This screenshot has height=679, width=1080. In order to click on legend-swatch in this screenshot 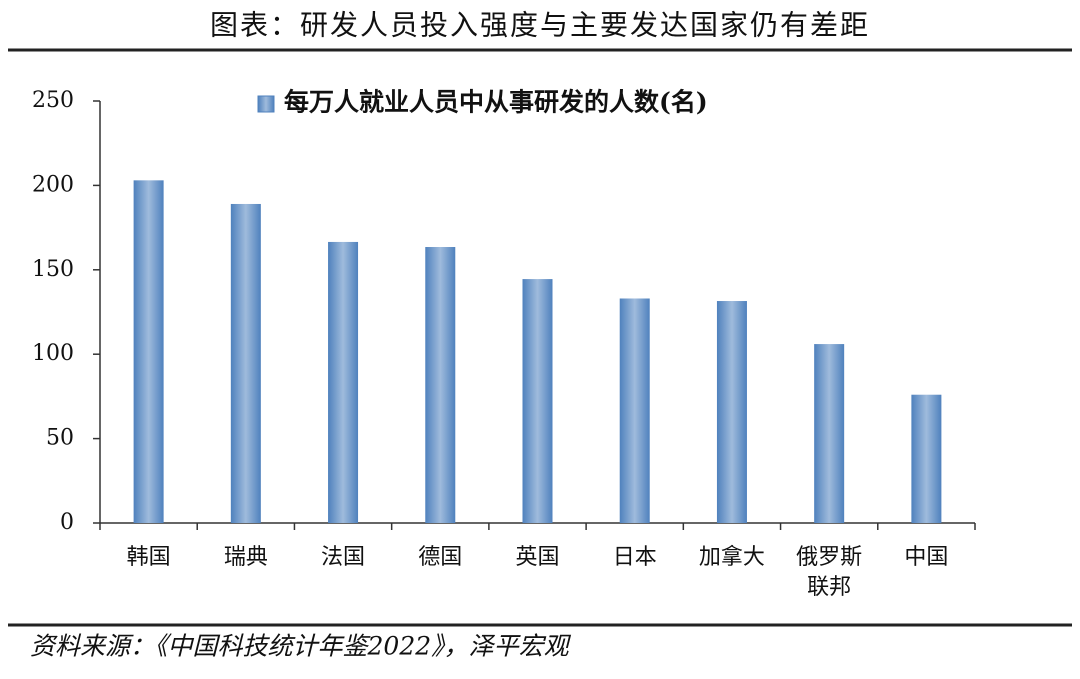, I will do `click(266, 104)`.